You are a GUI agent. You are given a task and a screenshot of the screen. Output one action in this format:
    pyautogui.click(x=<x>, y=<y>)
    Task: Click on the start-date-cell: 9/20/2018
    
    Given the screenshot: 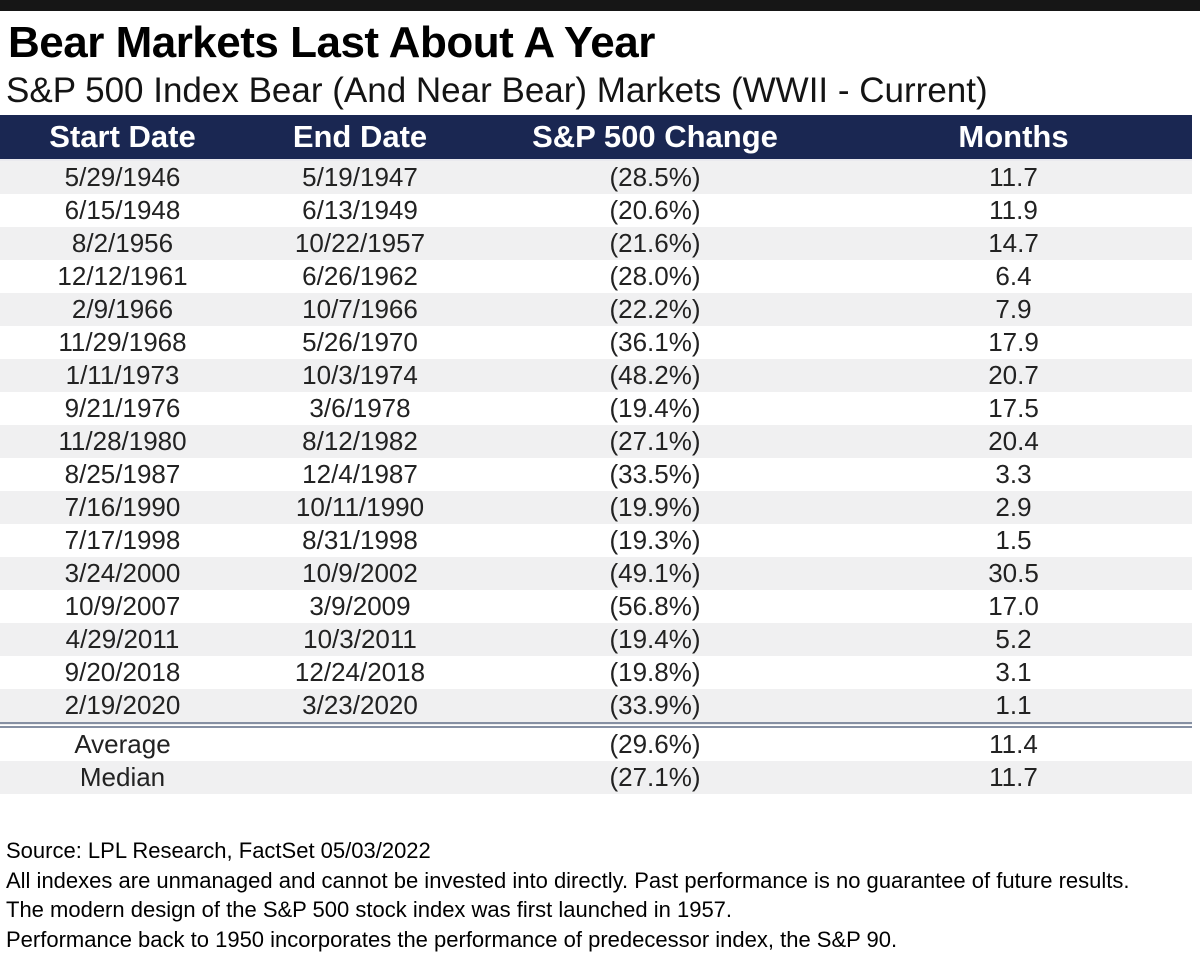 What is the action you would take?
    pyautogui.click(x=122, y=672)
    